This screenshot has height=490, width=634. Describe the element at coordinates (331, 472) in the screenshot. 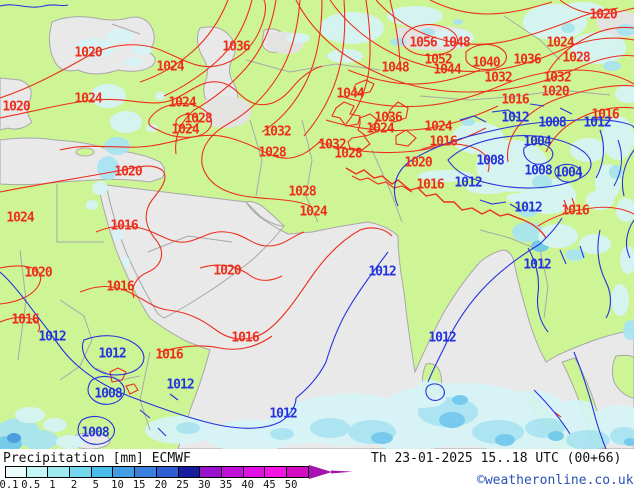

I see `scale-overflow-arrow-icon` at that location.